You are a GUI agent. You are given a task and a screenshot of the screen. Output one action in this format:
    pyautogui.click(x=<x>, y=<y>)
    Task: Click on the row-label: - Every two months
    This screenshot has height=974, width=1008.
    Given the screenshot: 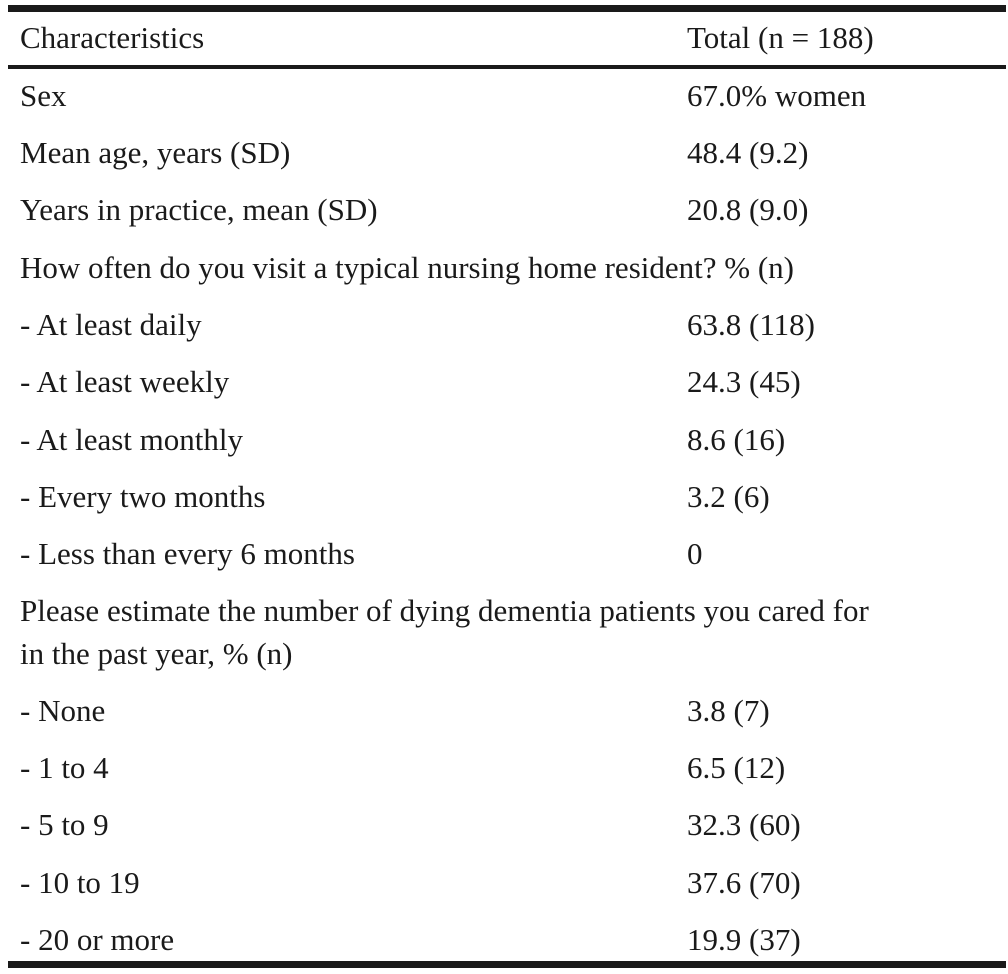 What is the action you would take?
    pyautogui.click(x=143, y=496)
    